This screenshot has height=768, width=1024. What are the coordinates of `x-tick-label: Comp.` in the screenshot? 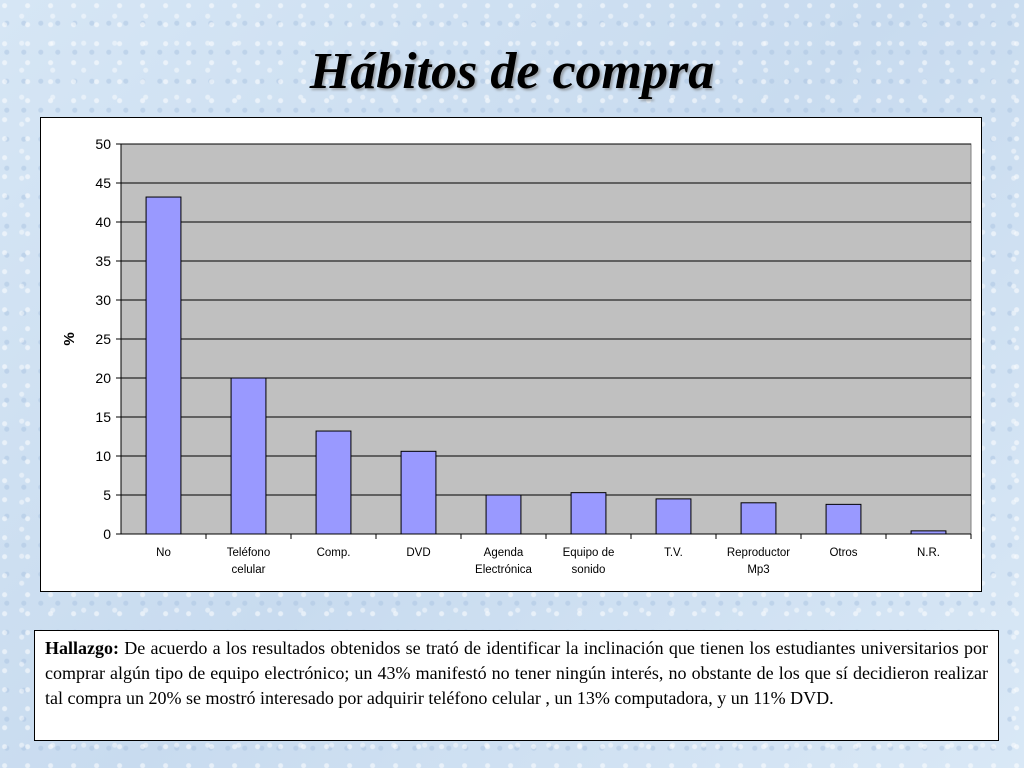 It's located at (334, 553).